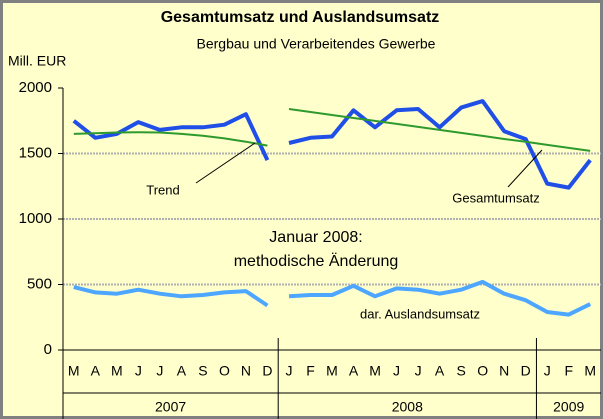 The width and height of the screenshot is (603, 419). I want to click on annotation: Trend, so click(162, 189).